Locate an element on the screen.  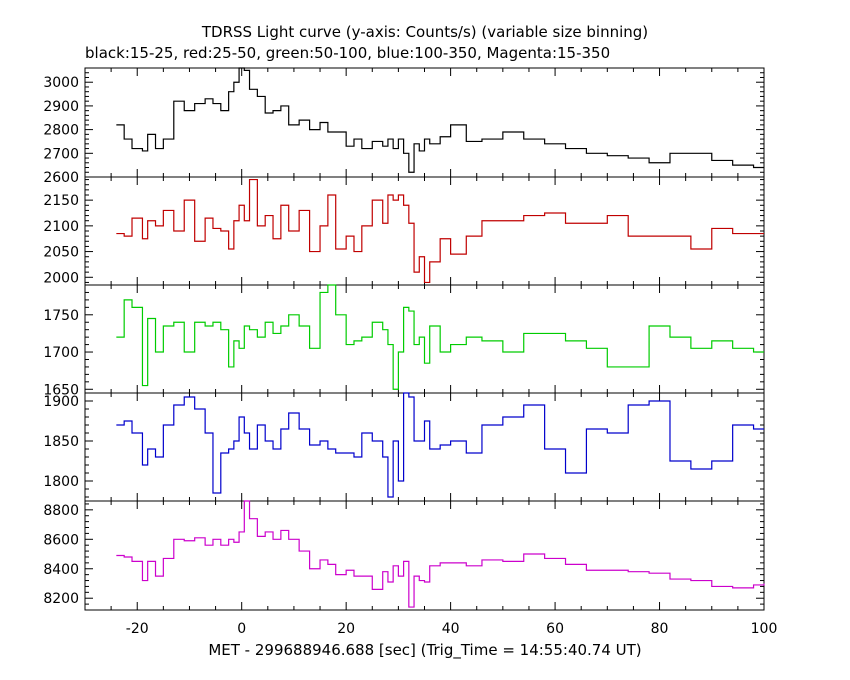
panel-3: 1800 1850 1900 is located at coordinates (404, 447).